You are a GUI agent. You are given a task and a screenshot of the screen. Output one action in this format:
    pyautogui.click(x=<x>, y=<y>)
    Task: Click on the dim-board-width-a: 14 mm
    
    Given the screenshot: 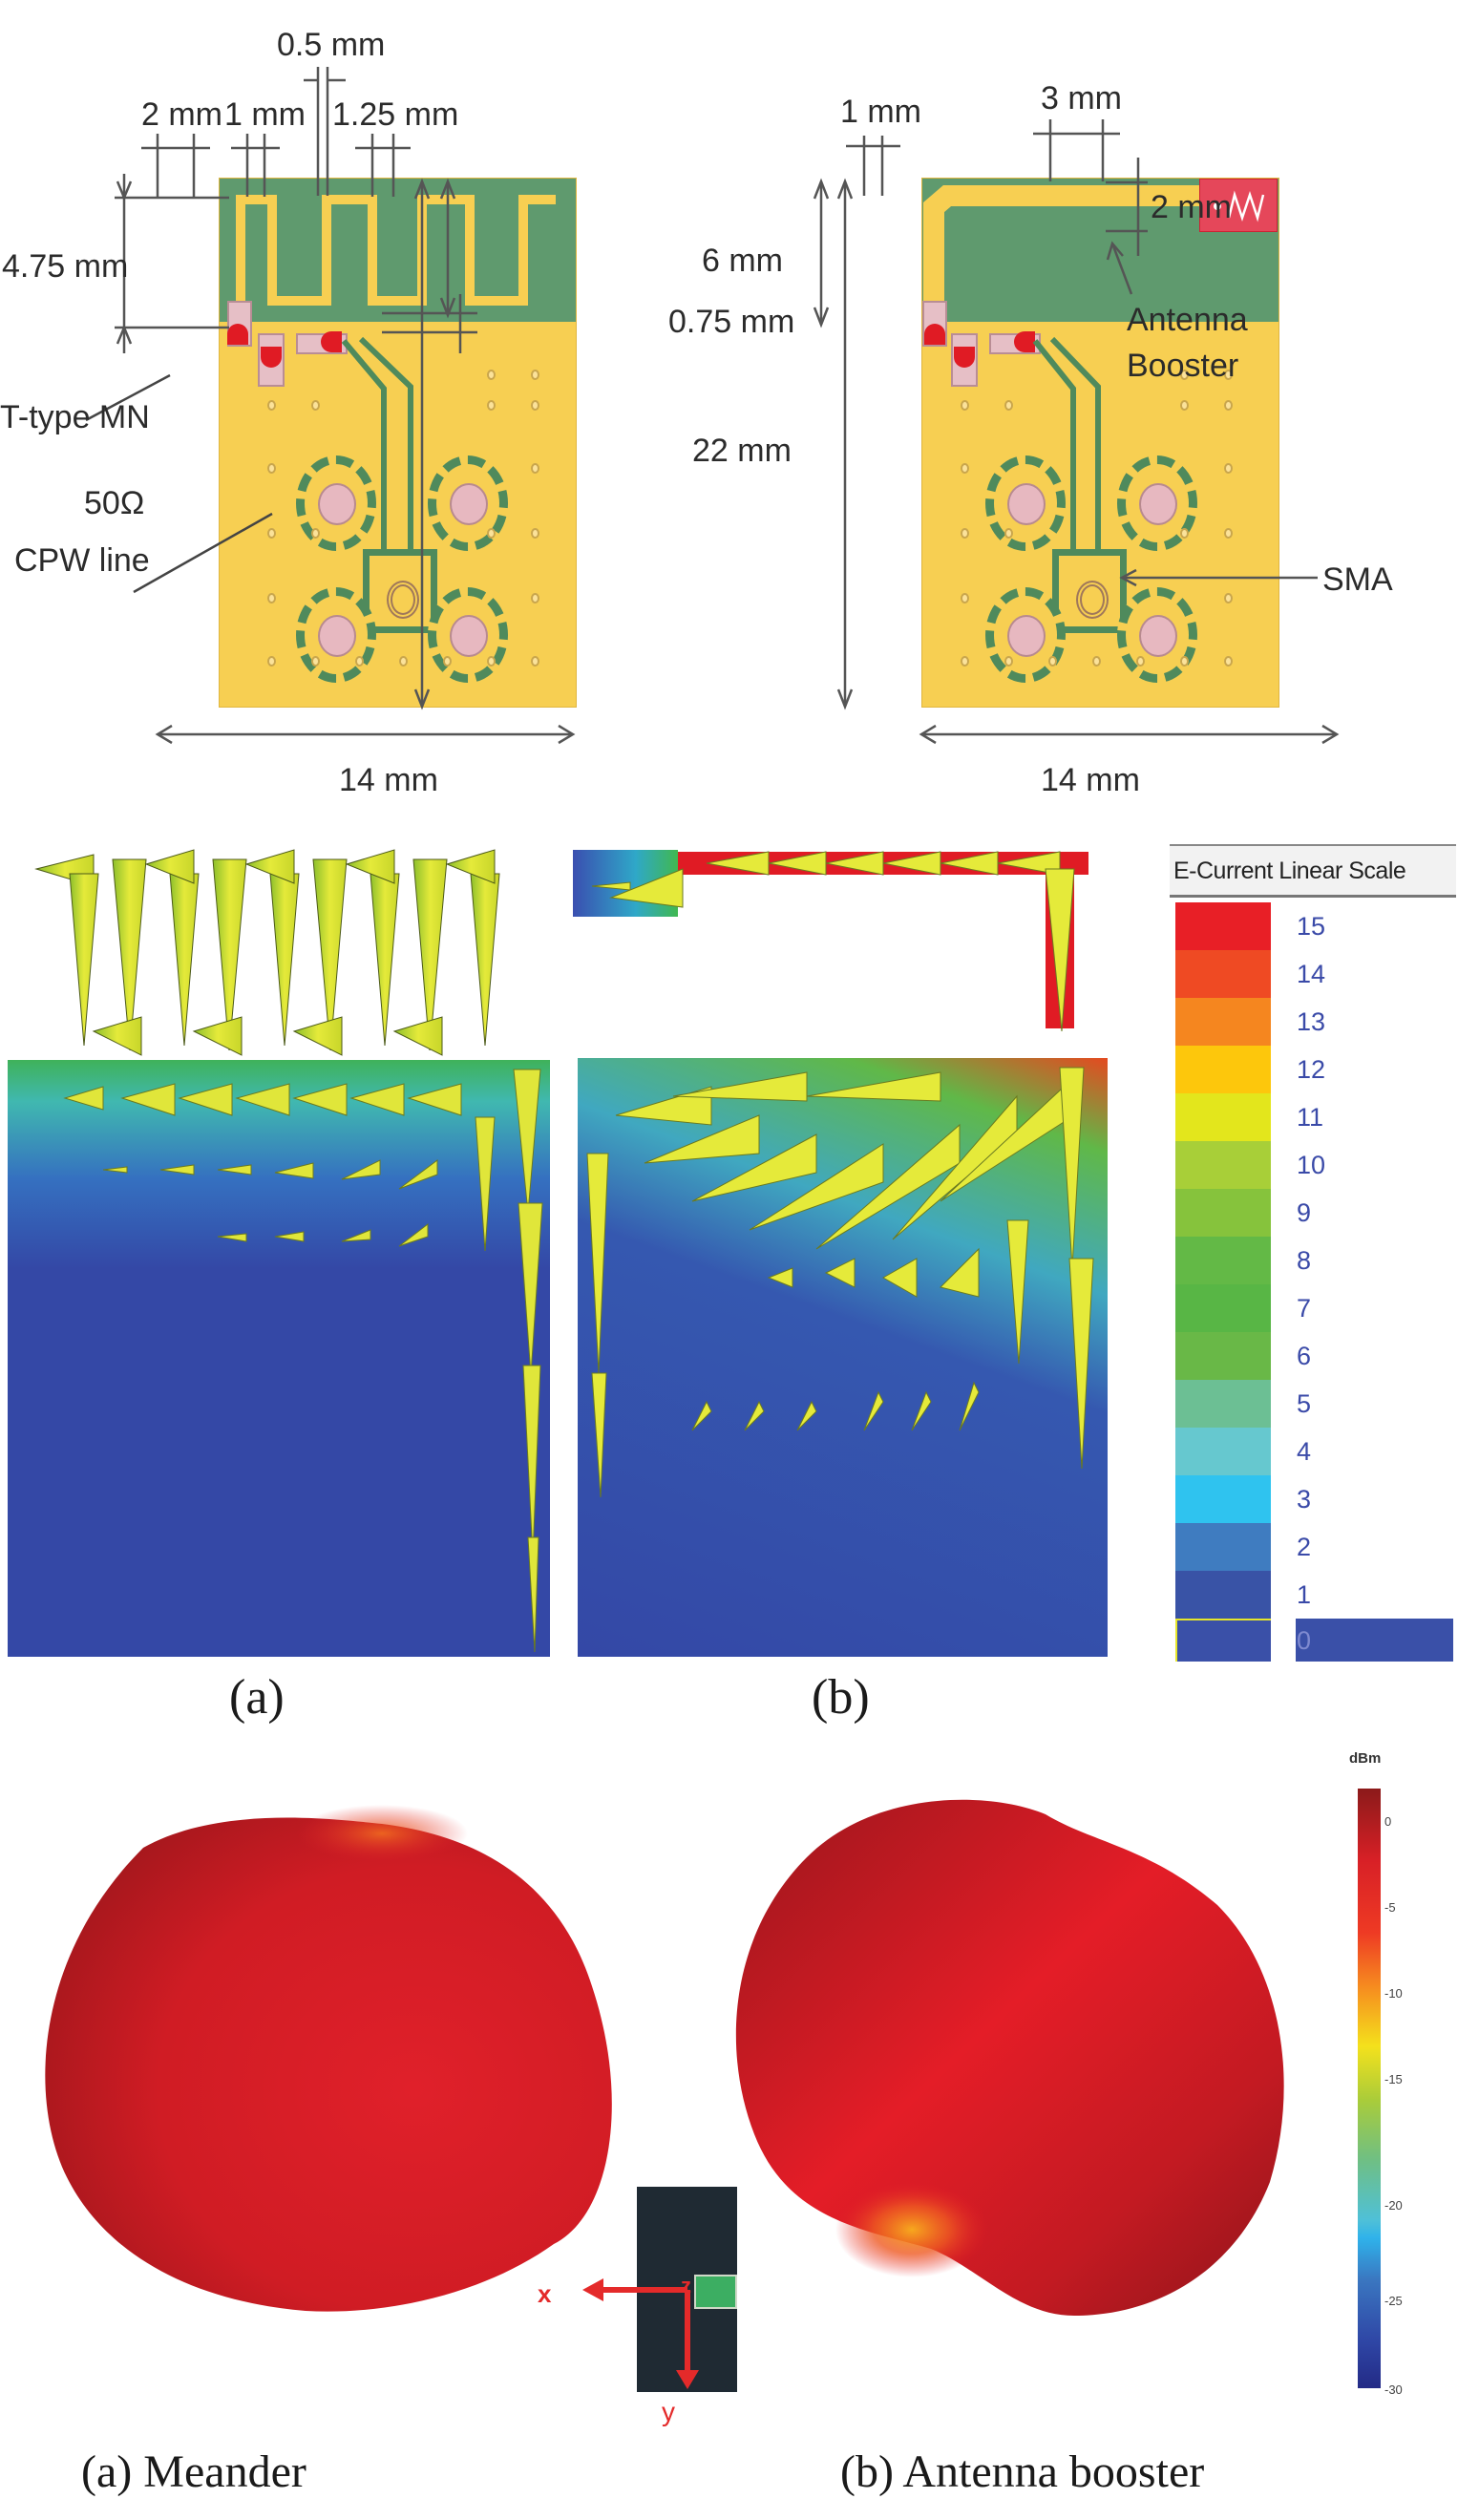 What is the action you would take?
    pyautogui.click(x=389, y=780)
    